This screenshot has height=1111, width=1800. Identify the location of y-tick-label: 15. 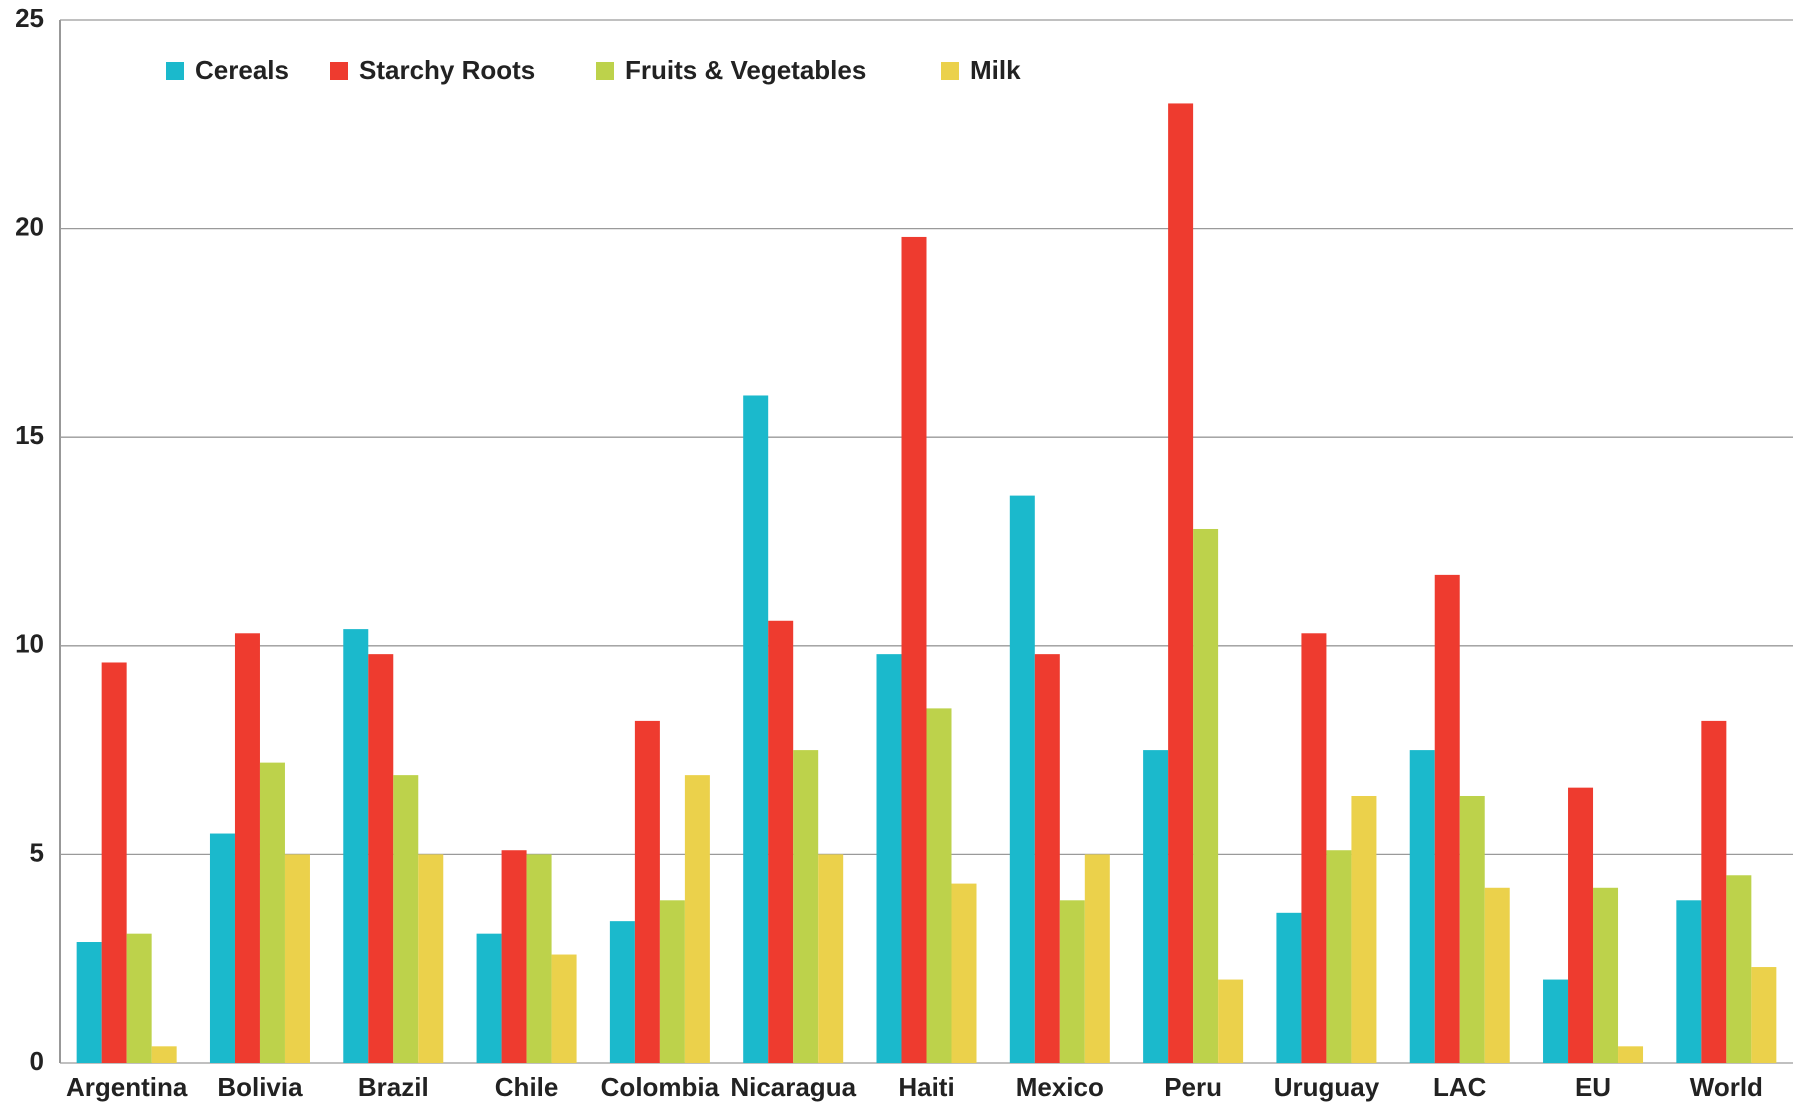
(29, 435).